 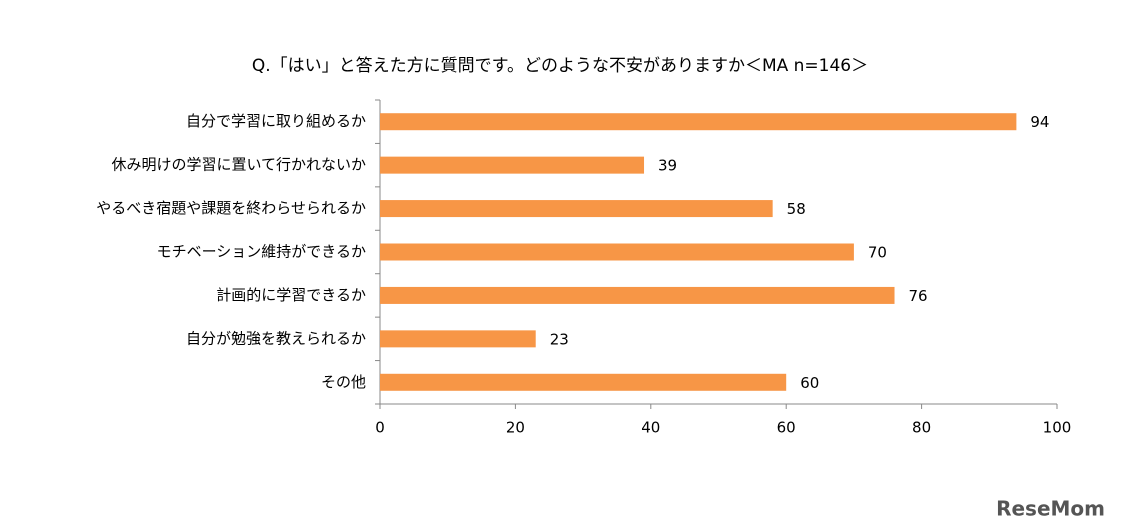 What do you see at coordinates (515, 428) in the screenshot?
I see `x-tick-label: 20` at bounding box center [515, 428].